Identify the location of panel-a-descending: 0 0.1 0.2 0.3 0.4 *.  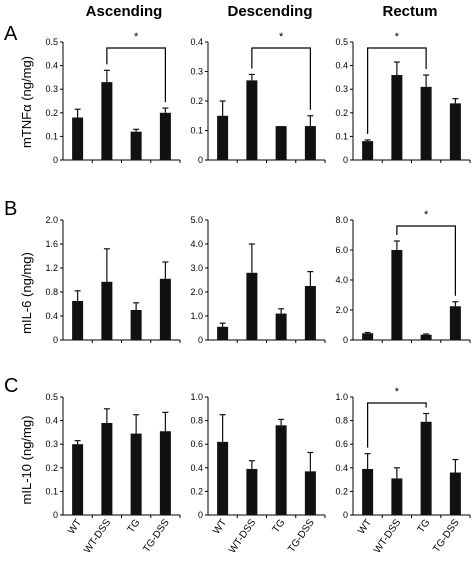
(258, 98).